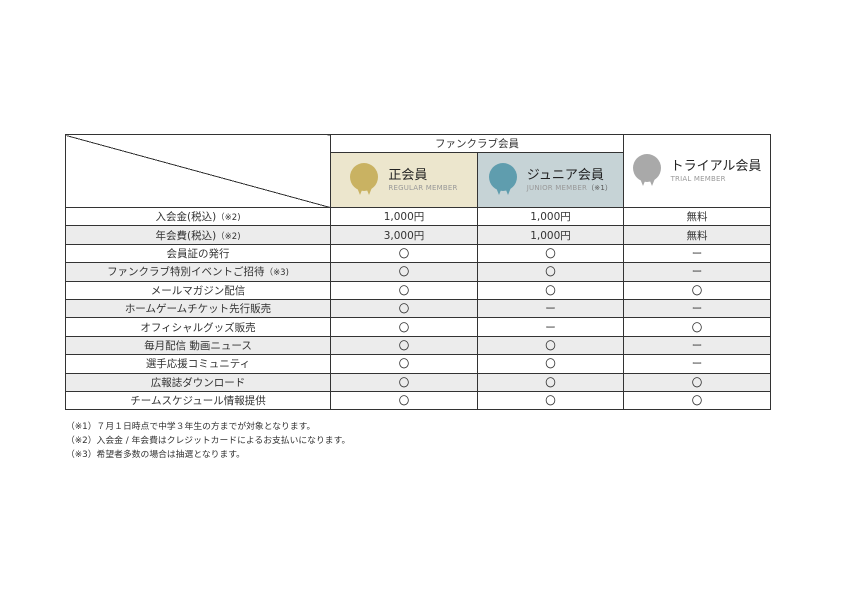 This screenshot has width=842, height=595. Describe the element at coordinates (198, 171) in the screenshot. I see `corner-cell` at that location.